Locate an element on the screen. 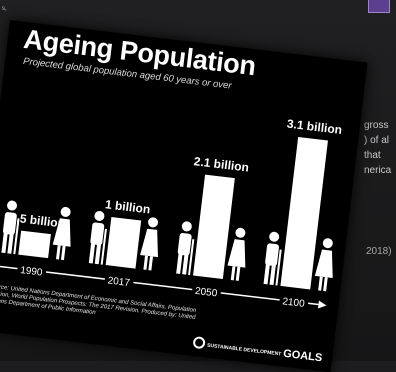  data-label: 0.5 billion is located at coordinates (37, 220).